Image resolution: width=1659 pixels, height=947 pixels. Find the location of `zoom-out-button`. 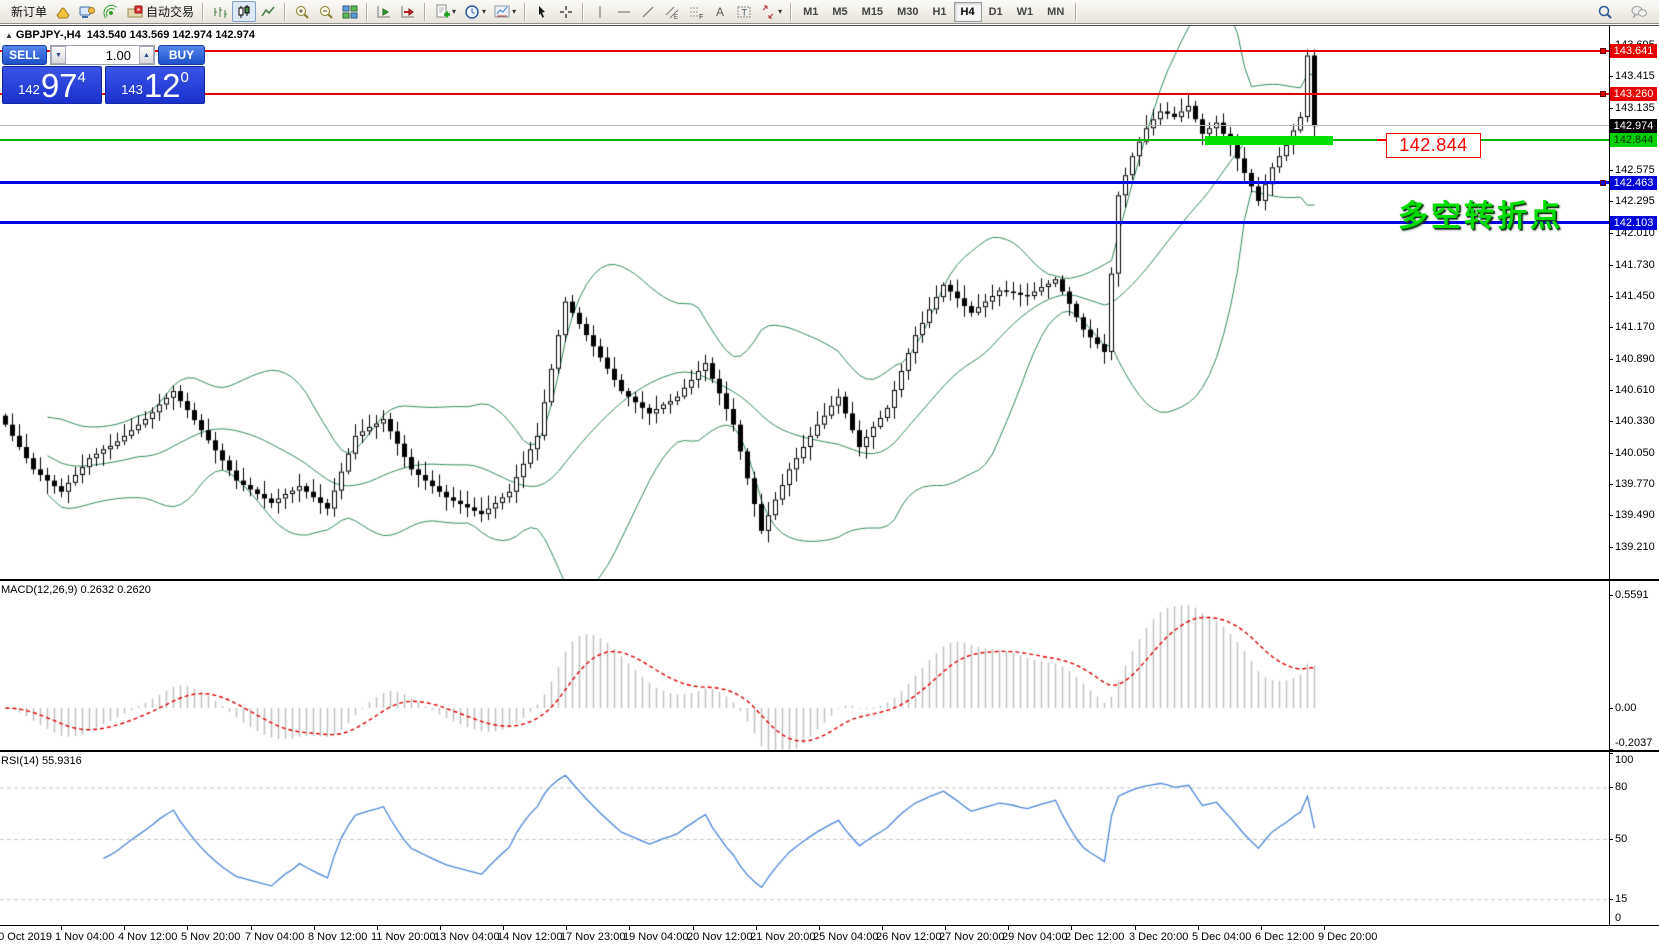

zoom-out-button is located at coordinates (326, 11).